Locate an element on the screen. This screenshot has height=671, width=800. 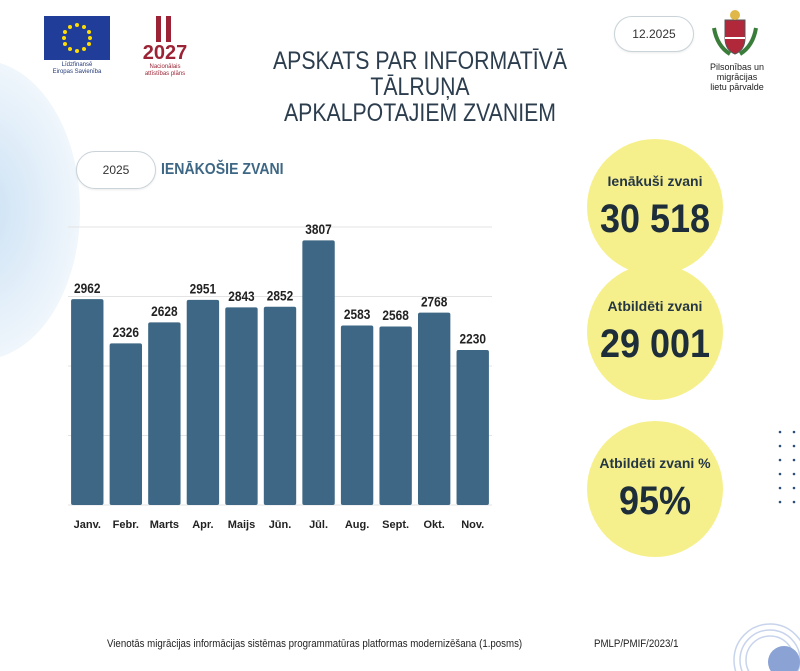
plan-logo-line: Nacionālais is located at coordinates (165, 67).